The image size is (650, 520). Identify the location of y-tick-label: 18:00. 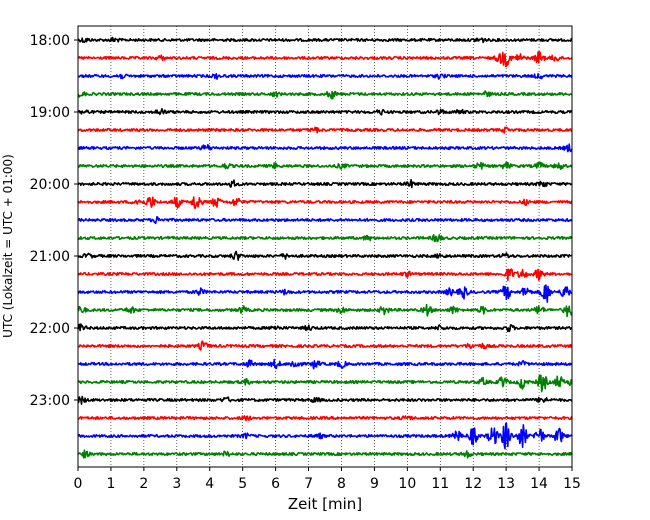
(50, 41).